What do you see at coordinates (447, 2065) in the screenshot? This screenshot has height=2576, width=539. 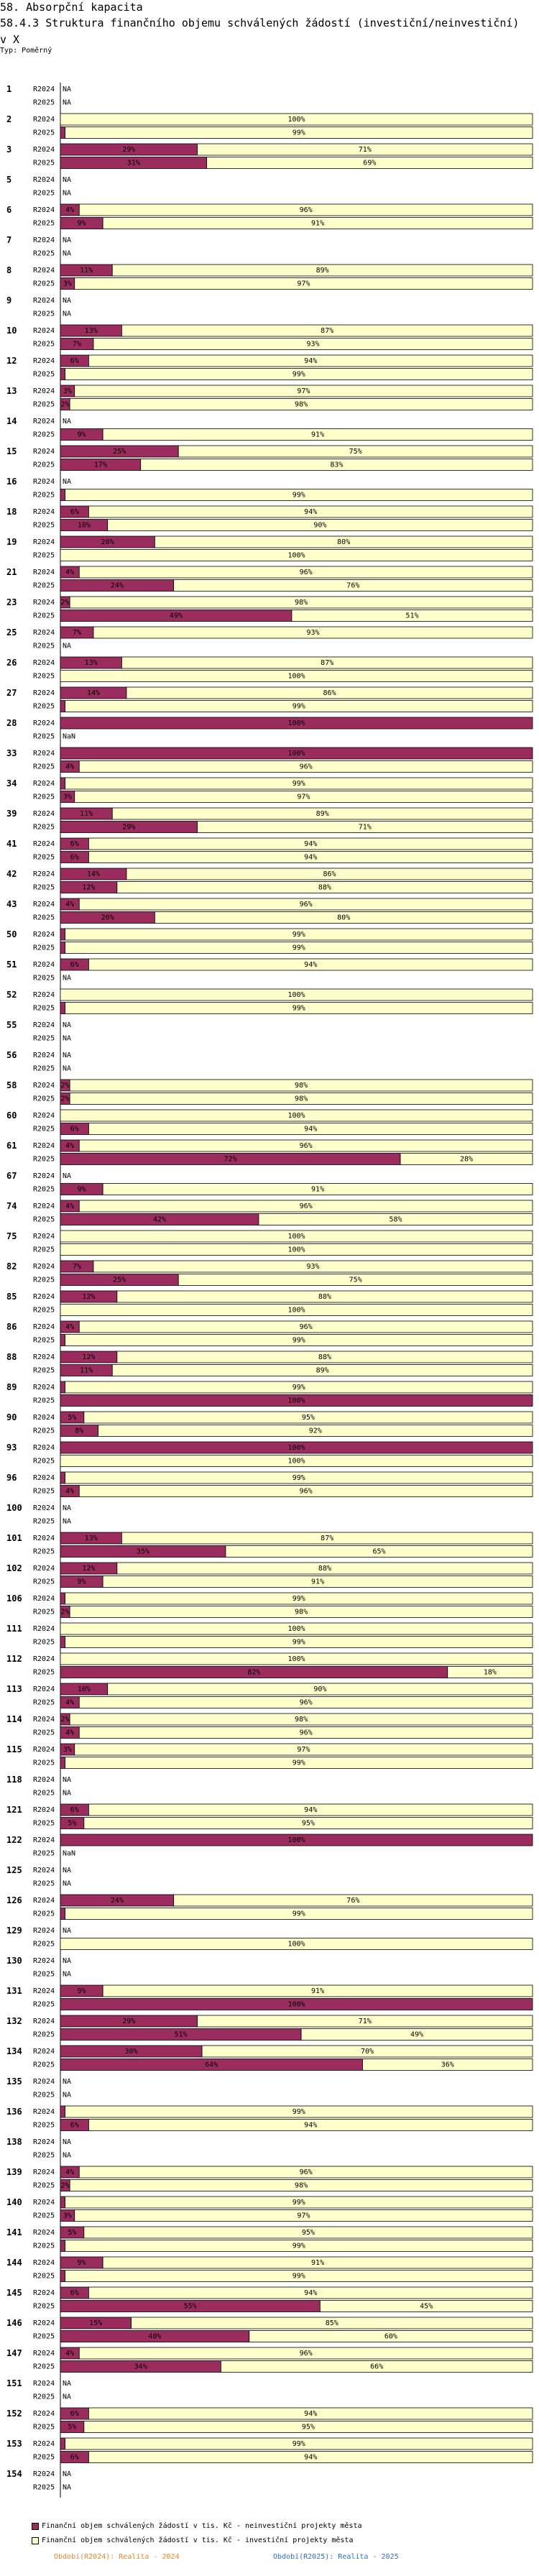 I see `data-label-invest: 36%` at bounding box center [447, 2065].